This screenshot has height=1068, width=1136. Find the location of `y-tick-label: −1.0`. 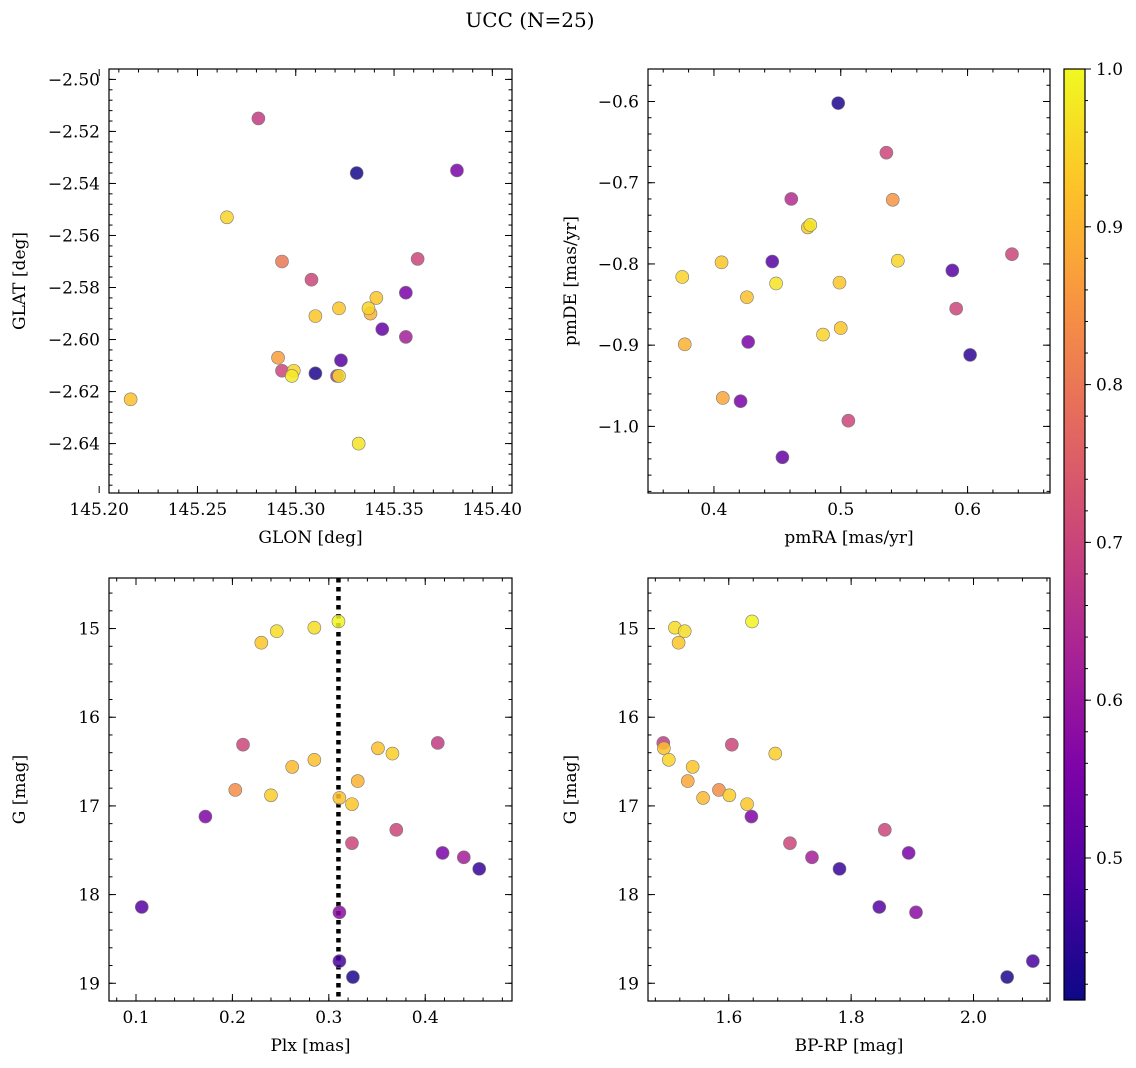

y-tick-label: −1.0 is located at coordinates (618, 427).